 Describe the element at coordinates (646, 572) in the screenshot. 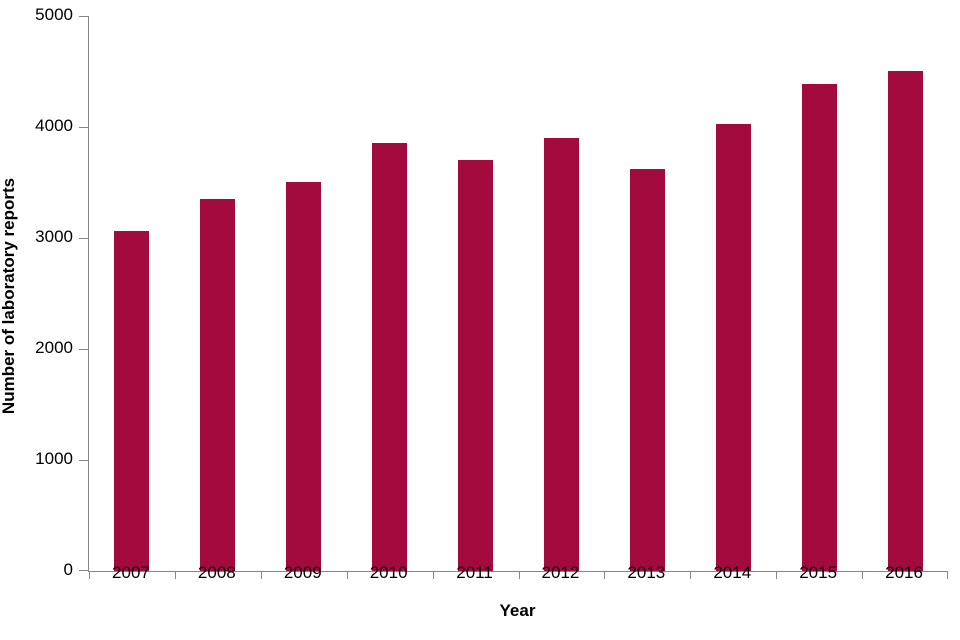

I see `x-tick-label: 2013` at that location.